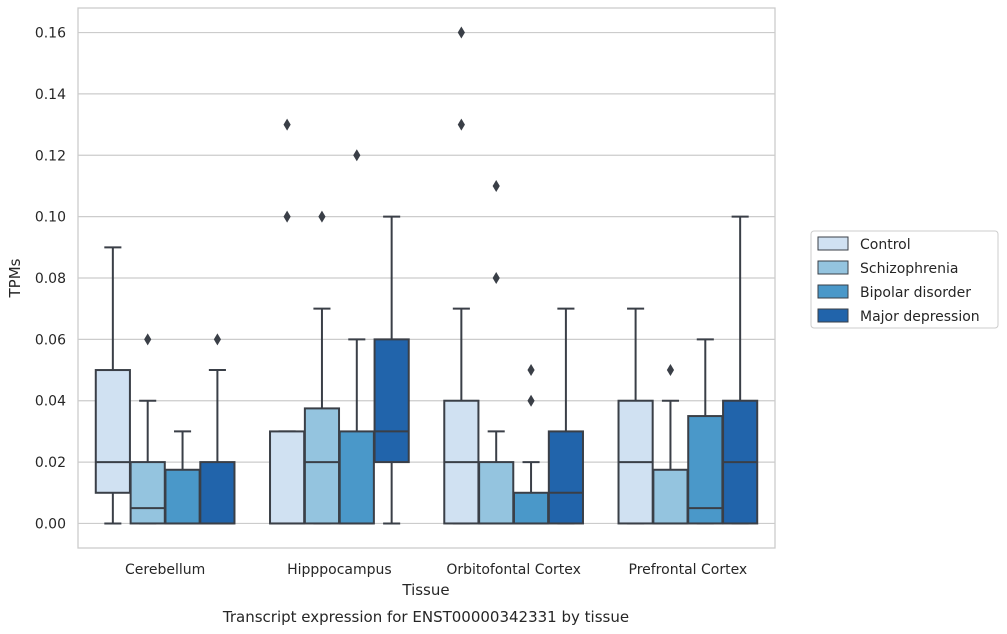  Describe the element at coordinates (50, 463) in the screenshot. I see `y-tick-label: 0.02` at that location.